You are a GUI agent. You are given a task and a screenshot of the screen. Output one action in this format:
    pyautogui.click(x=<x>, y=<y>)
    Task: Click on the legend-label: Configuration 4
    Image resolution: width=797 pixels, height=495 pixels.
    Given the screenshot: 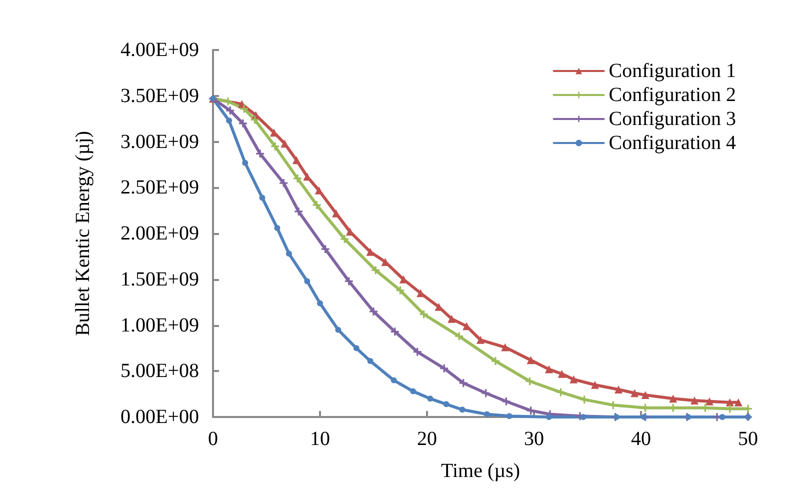 What is the action you would take?
    pyautogui.click(x=672, y=143)
    